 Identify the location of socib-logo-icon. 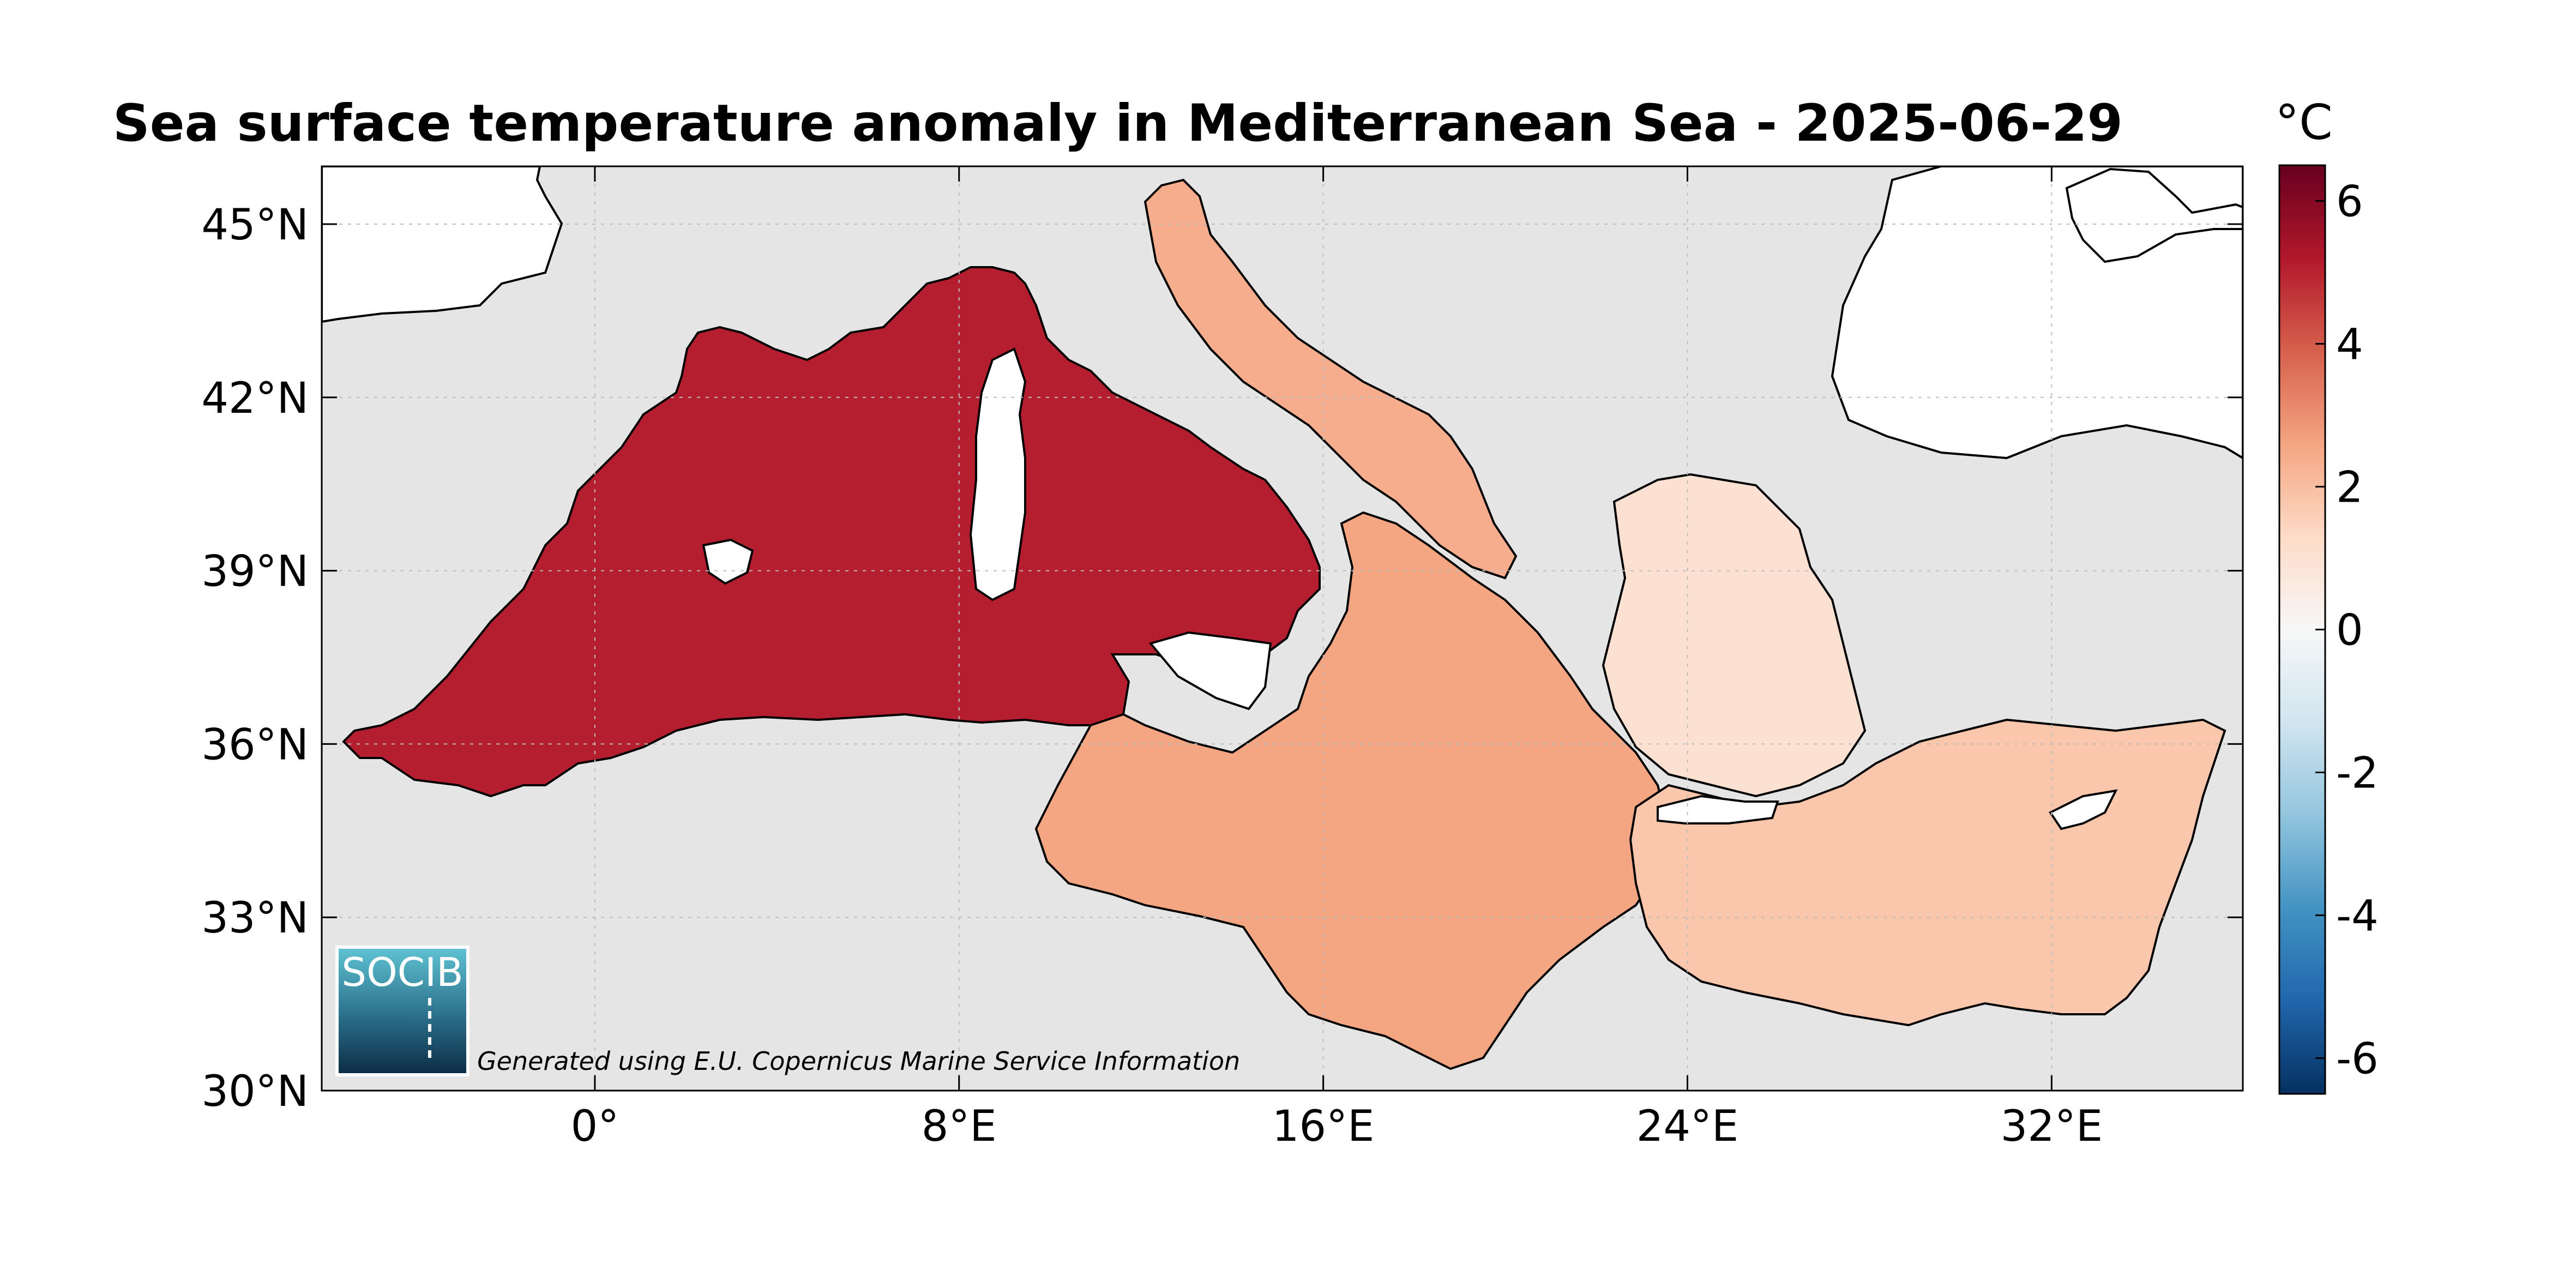
(402, 1011).